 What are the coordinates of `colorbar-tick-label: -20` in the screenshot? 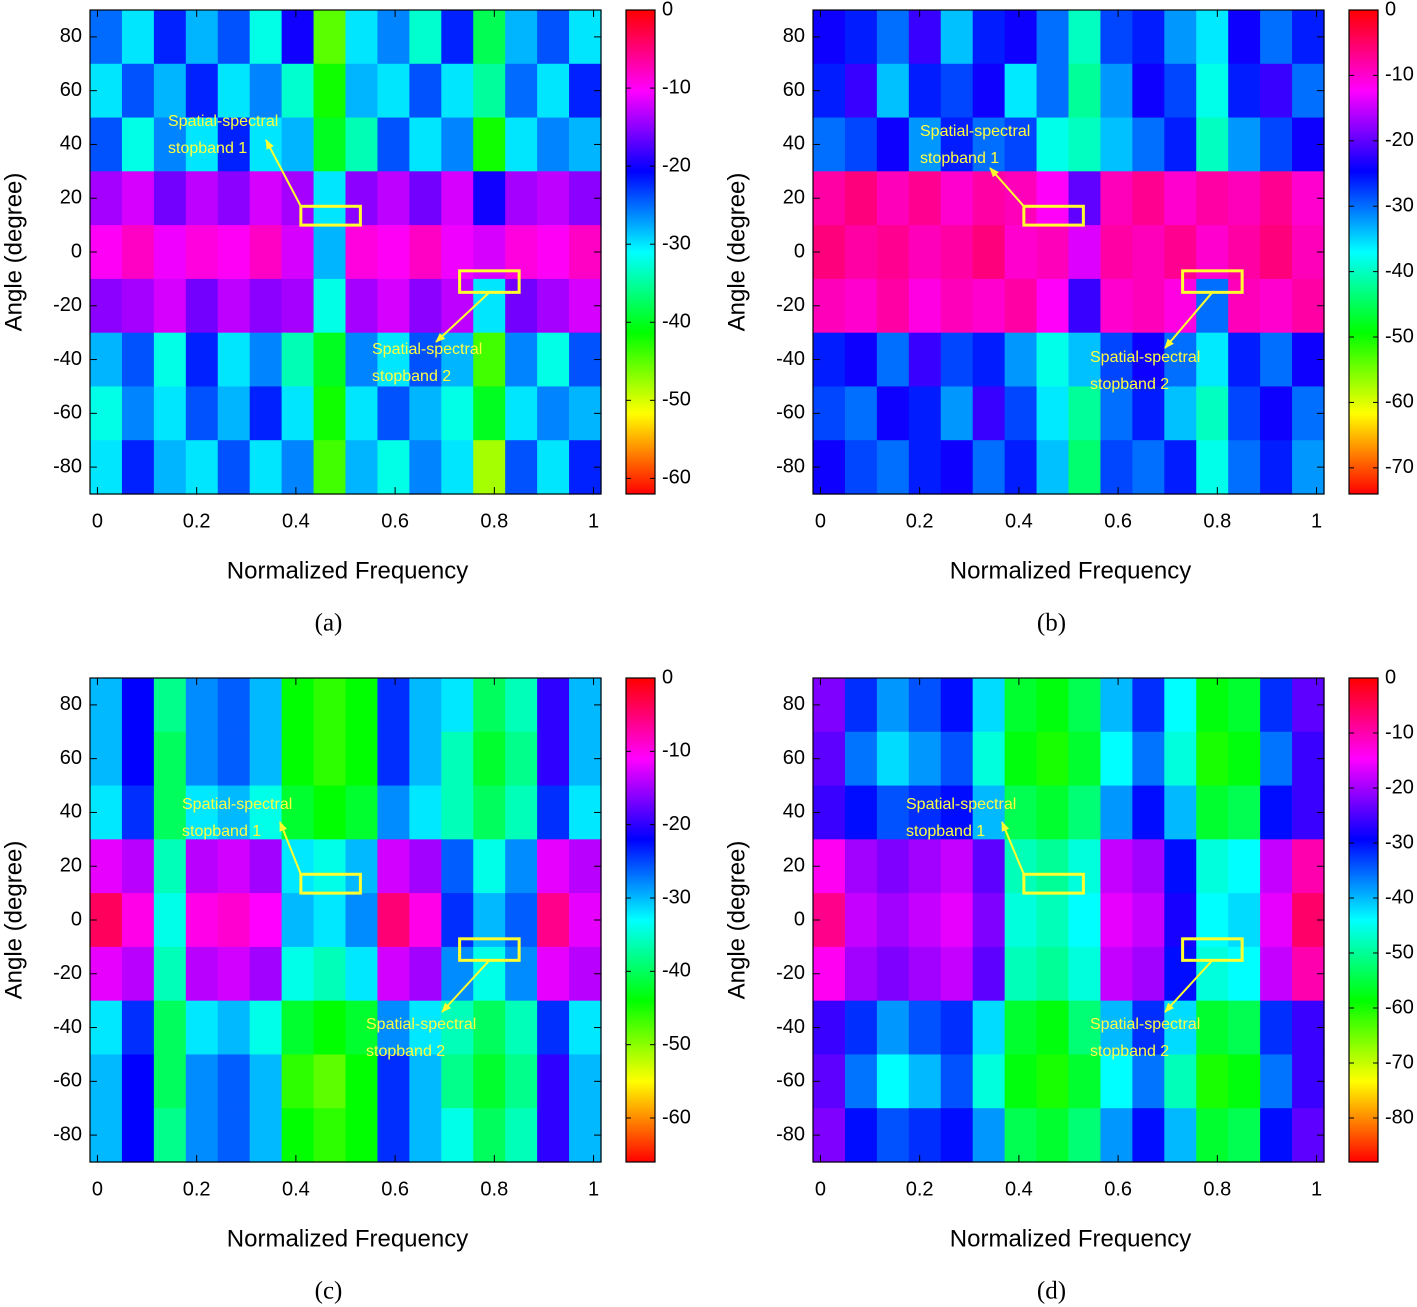 It's located at (1399, 787).